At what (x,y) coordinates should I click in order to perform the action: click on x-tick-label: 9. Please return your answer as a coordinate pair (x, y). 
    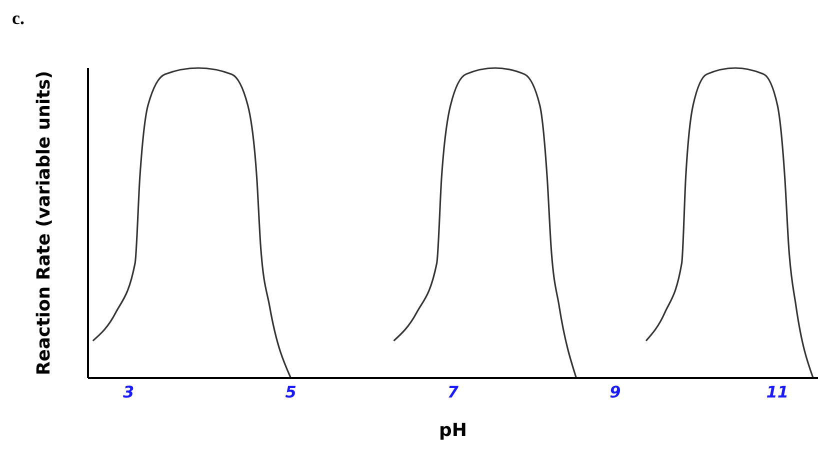
    Looking at the image, I should click on (615, 392).